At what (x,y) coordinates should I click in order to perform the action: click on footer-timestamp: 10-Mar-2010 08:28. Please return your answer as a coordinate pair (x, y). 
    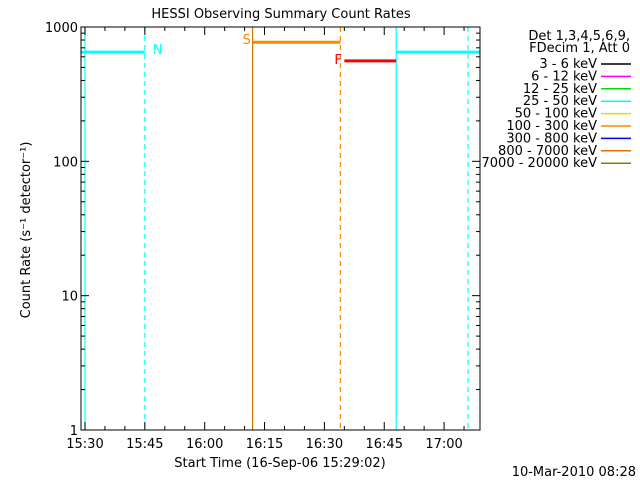
    Looking at the image, I should click on (574, 472).